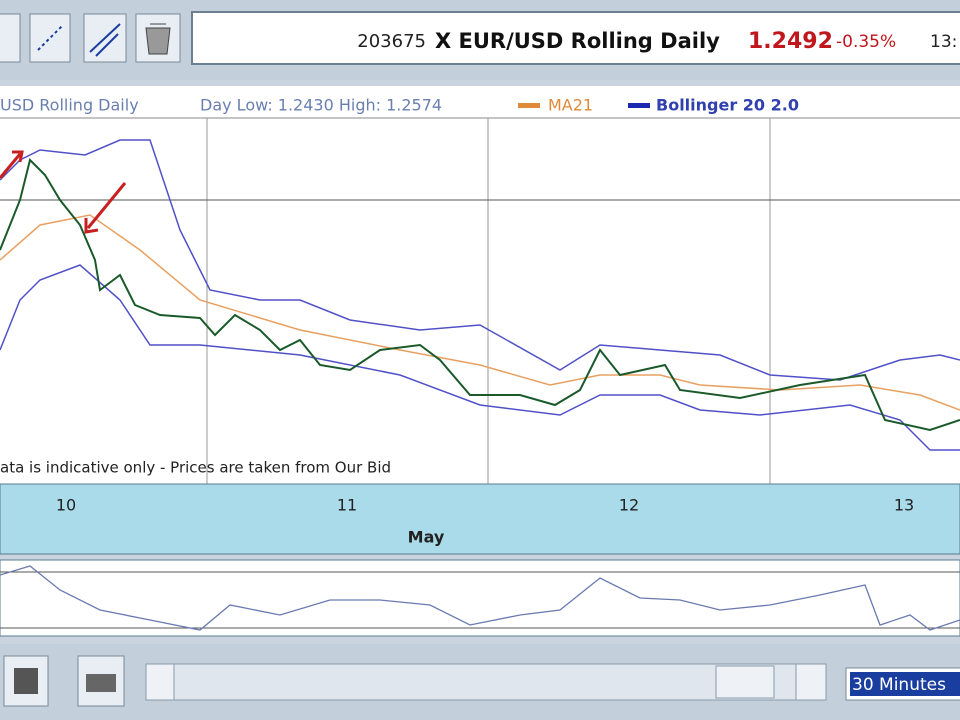 The height and width of the screenshot is (720, 960). Describe the element at coordinates (486, 682) in the screenshot. I see `scrollbar` at that location.